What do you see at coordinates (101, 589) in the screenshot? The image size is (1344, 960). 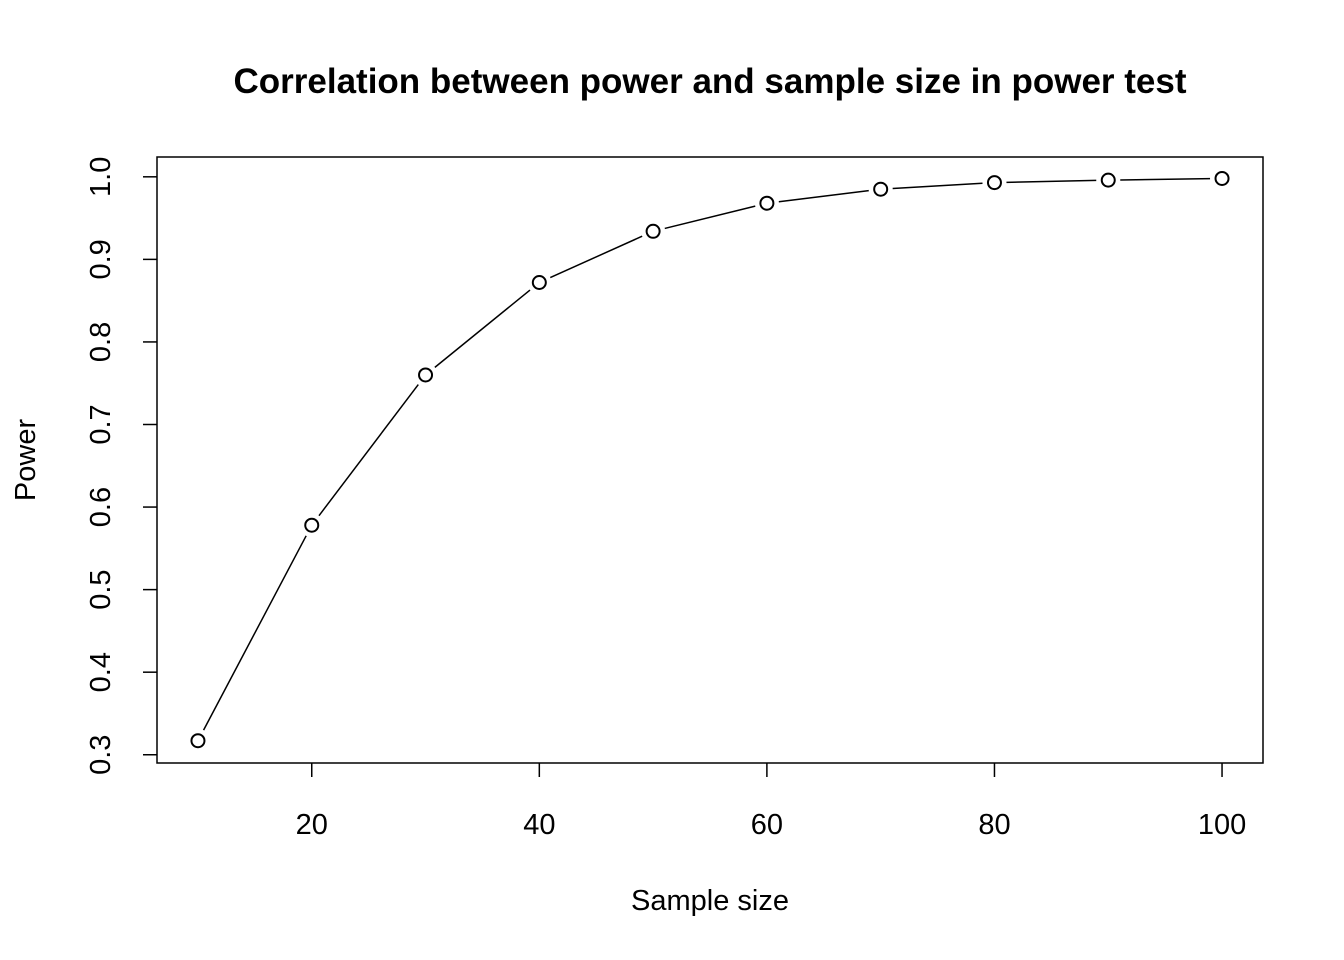 I see `y-tick-label: 0.5` at bounding box center [101, 589].